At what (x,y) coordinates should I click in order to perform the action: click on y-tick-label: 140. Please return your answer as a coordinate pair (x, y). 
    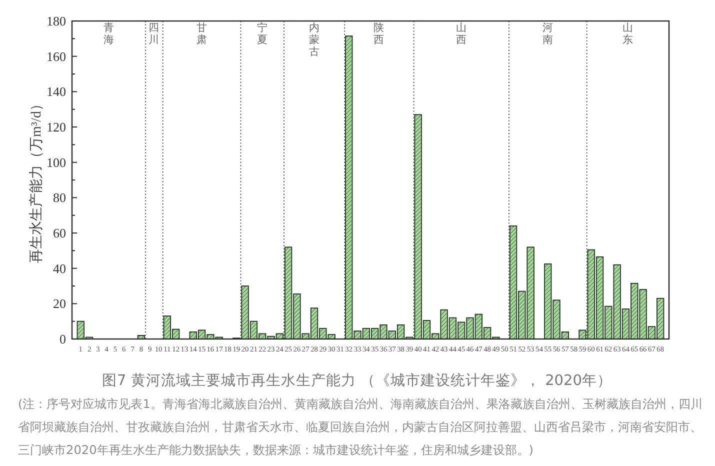
    Looking at the image, I should click on (56, 92).